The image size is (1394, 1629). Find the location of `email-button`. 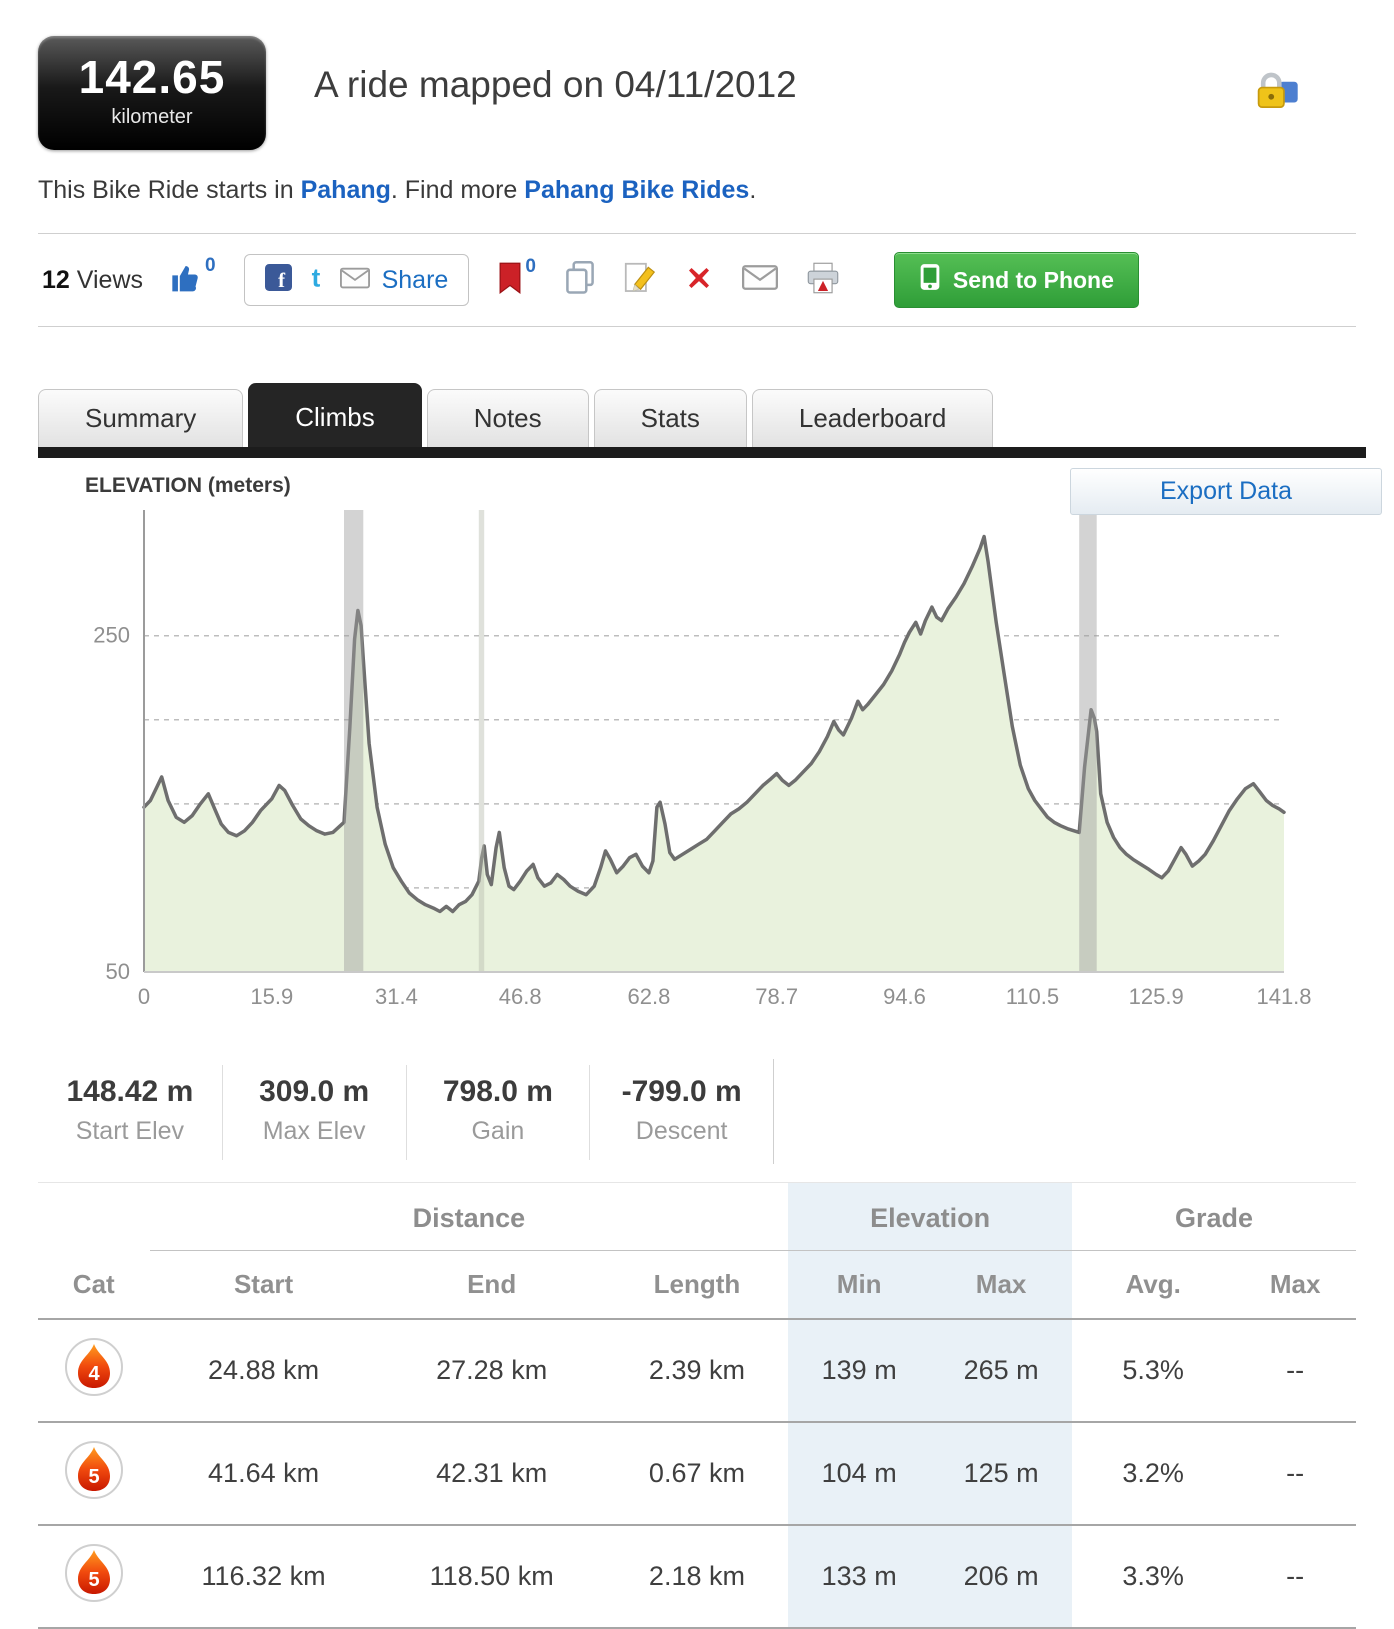

email-button is located at coordinates (759, 280).